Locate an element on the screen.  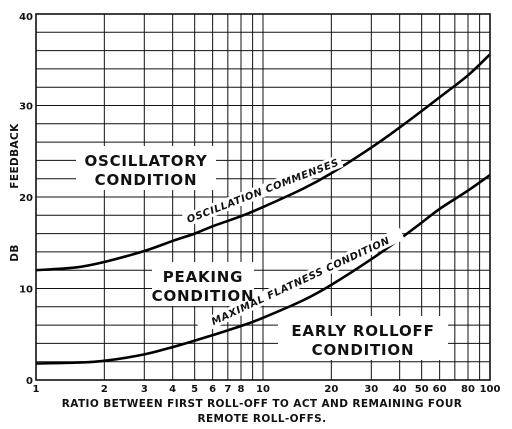
x-tick-label: 5 is located at coordinates (194, 389).